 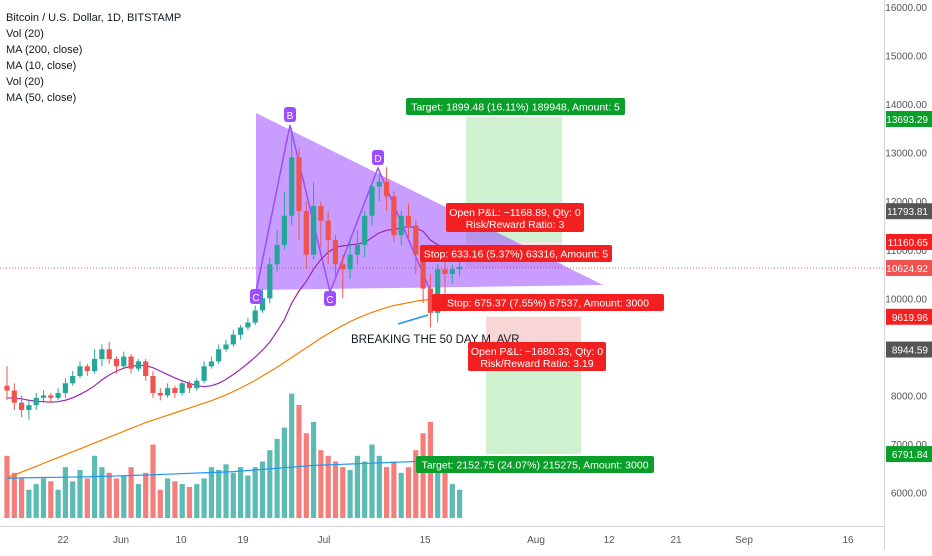 I want to click on price-label: 13693.29, so click(x=907, y=120).